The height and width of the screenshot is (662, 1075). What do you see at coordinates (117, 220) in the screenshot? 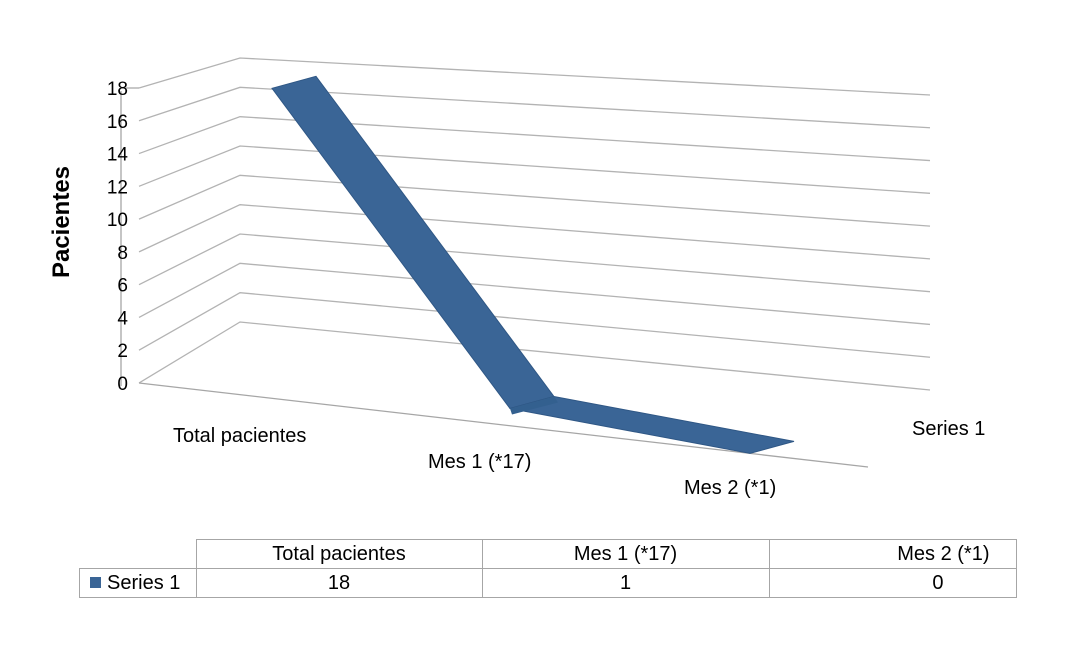
I see `y-tick-label: 10` at bounding box center [117, 220].